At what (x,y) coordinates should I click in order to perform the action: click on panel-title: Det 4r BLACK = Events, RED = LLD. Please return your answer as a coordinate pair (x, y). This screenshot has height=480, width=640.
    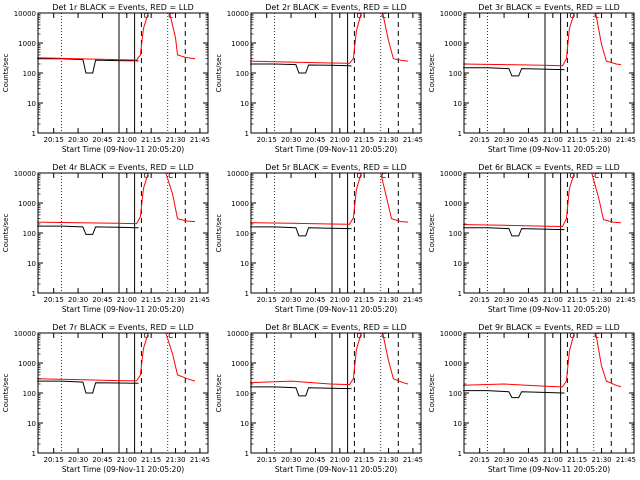
    Looking at the image, I should click on (123, 167).